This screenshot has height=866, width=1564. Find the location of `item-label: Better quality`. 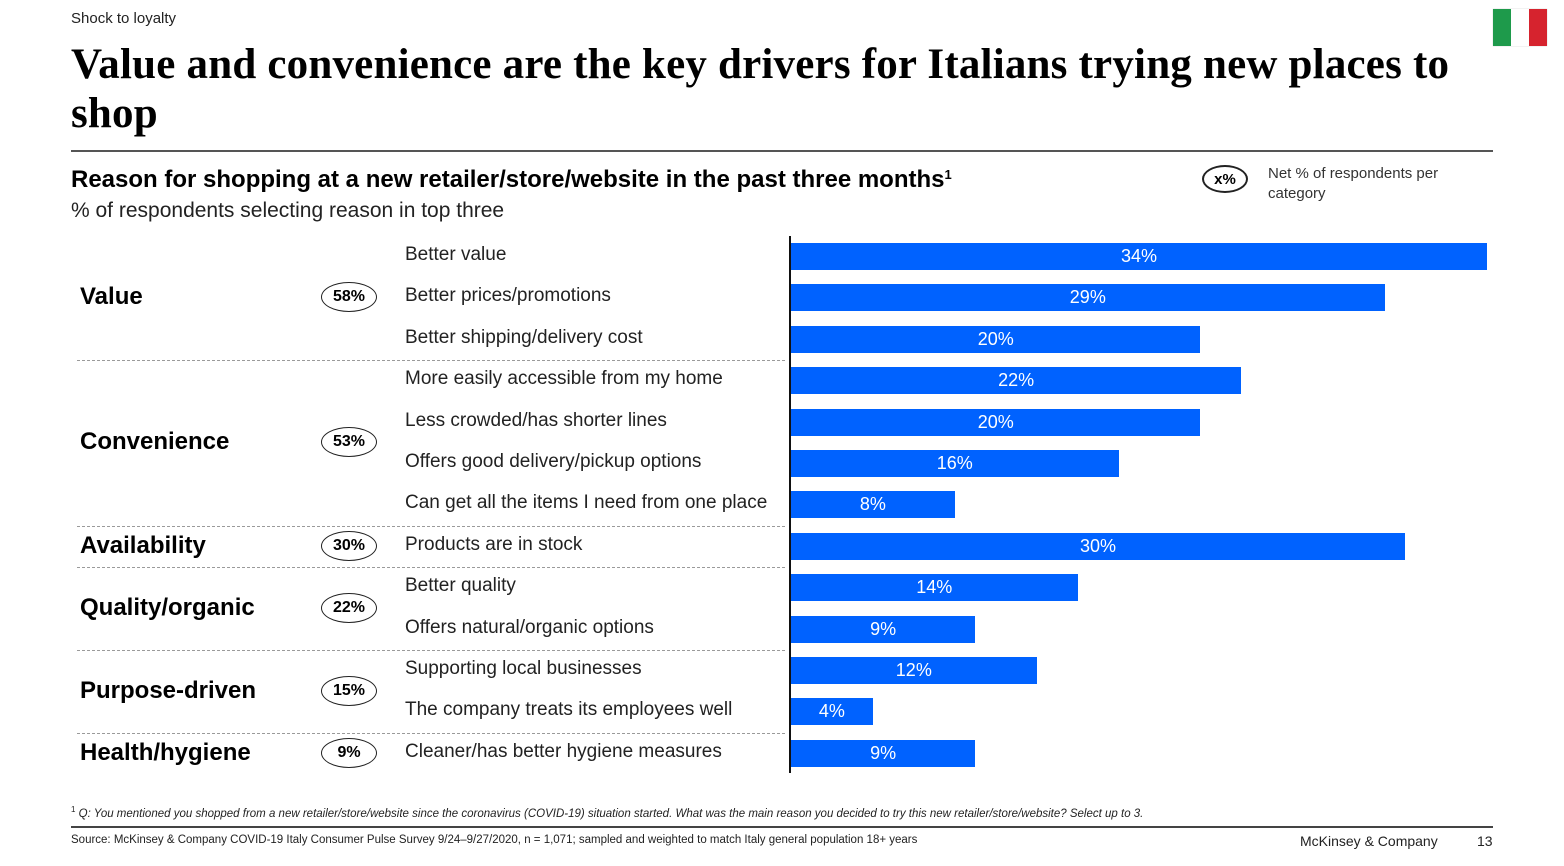

item-label: Better quality is located at coordinates (460, 586).